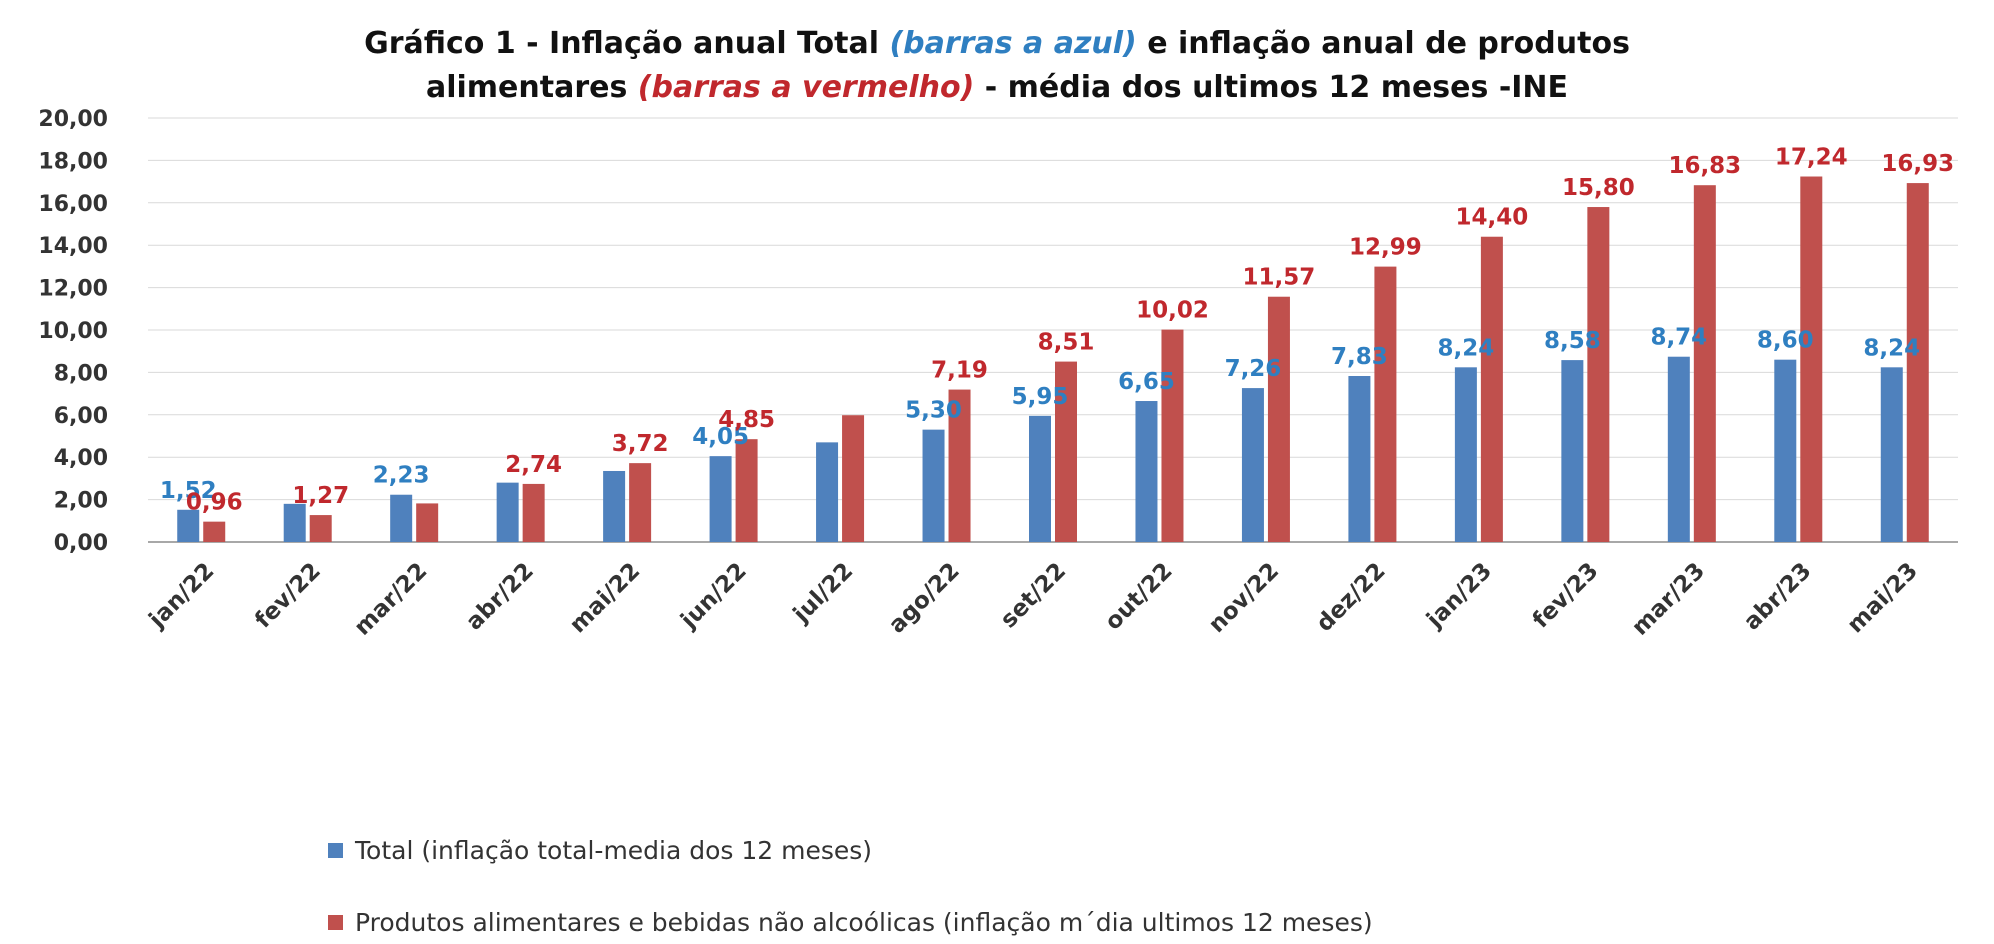 The image size is (1994, 944). Describe the element at coordinates (81, 543) in the screenshot. I see `y-tick-label: 0,00` at that location.